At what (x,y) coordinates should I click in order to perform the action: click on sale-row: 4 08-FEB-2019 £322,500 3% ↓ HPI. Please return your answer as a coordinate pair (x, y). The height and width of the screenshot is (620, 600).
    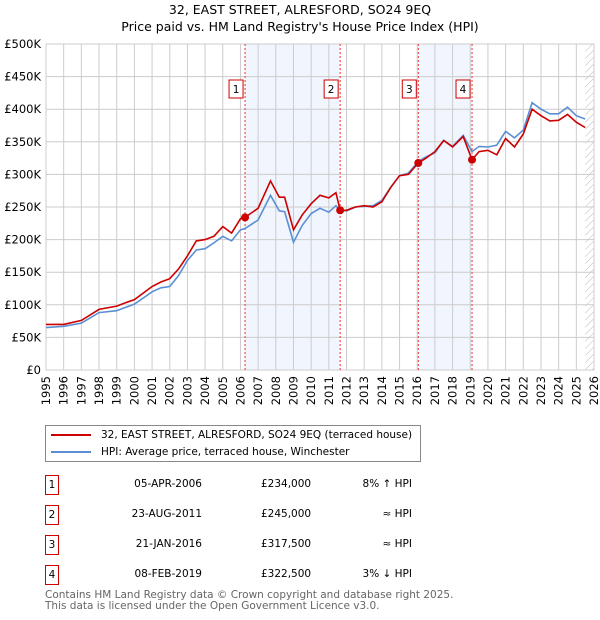
    Looking at the image, I should click on (255, 575).